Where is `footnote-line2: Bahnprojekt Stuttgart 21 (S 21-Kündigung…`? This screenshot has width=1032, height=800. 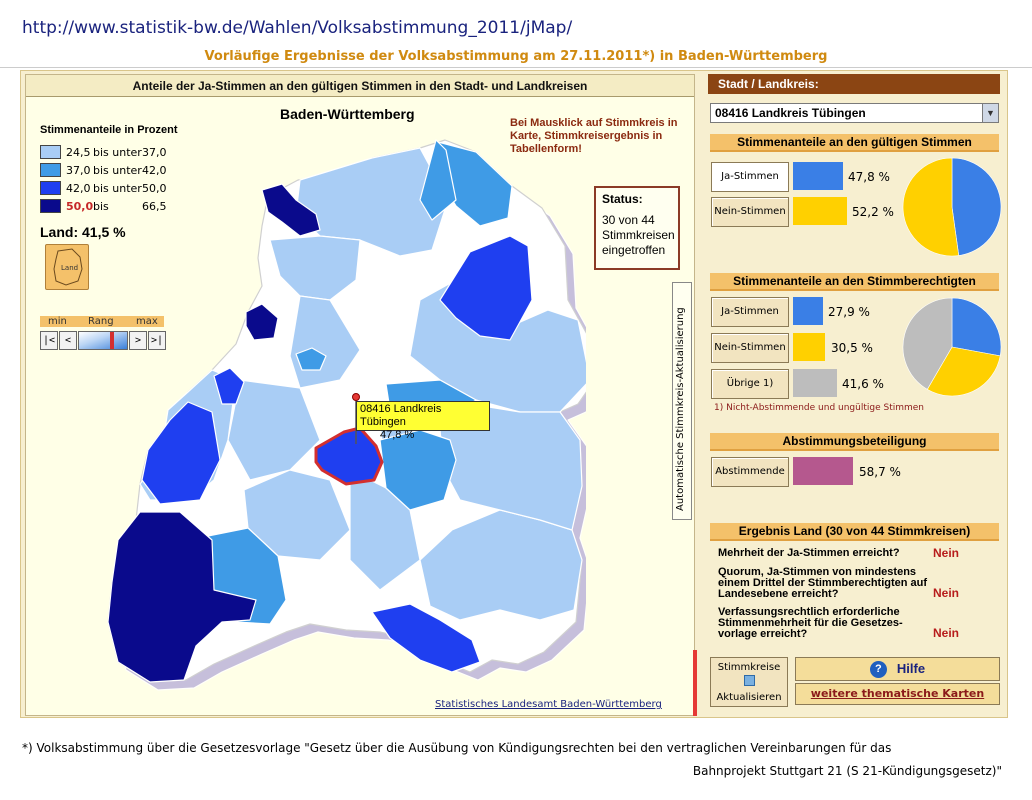 footnote-line2: Bahnprojekt Stuttgart 21 (S 21-Kündigung… is located at coordinates (847, 771).